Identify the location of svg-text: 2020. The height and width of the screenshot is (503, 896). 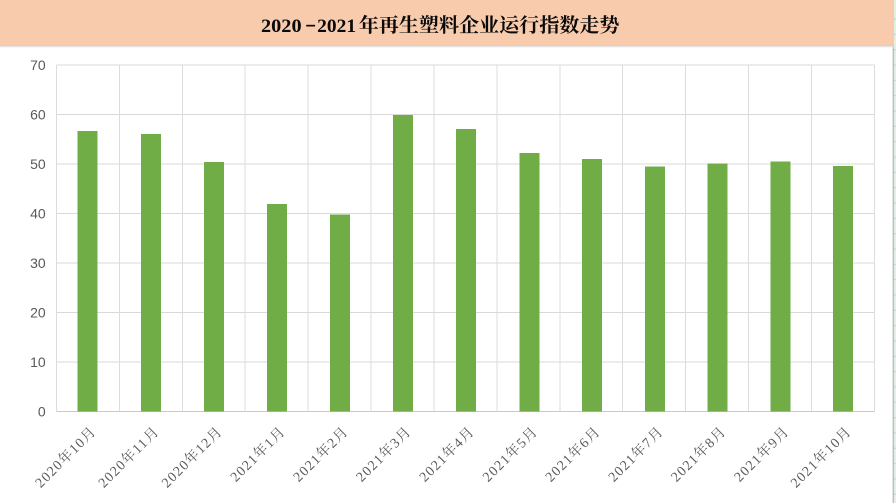
(281, 26).